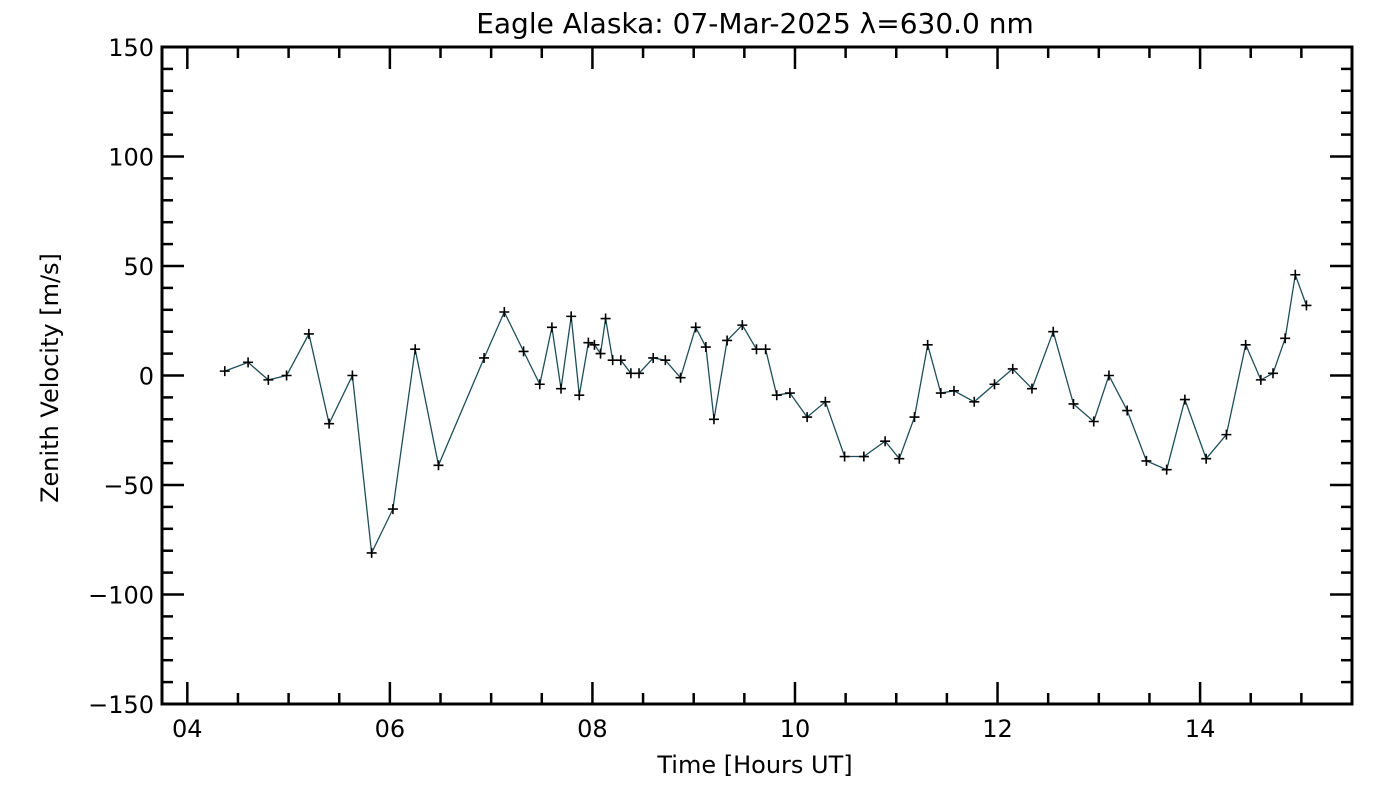 This screenshot has width=1400, height=800. I want to click on x-tick-label: 12, so click(997, 729).